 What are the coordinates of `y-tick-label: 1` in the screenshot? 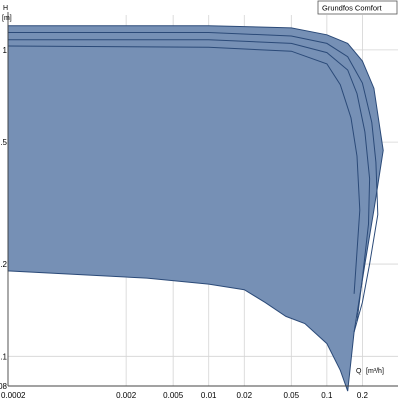 It's located at (5, 50).